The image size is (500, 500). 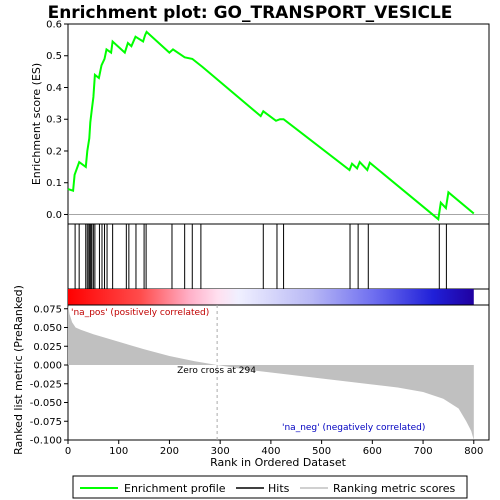 I want to click on rank-x-tick-label: 100, so click(x=118, y=451).